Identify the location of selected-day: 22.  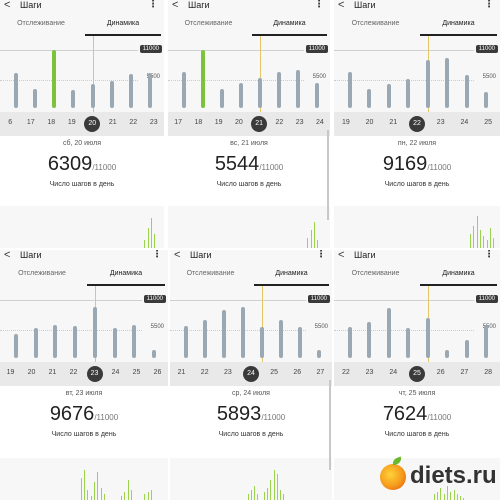
(417, 124).